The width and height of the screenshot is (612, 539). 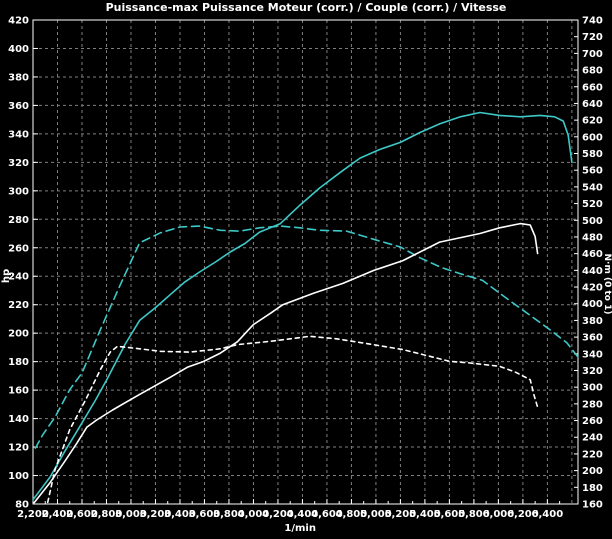 What do you see at coordinates (33, 514) in the screenshot?
I see `x-tick-label: 2,200` at bounding box center [33, 514].